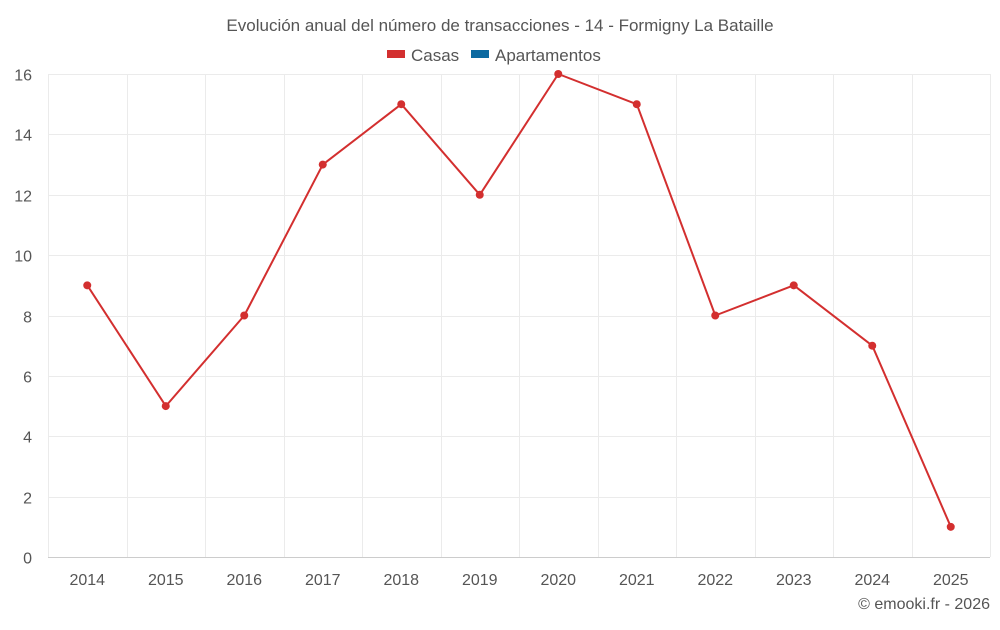 This screenshot has width=1000, height=630. Describe the element at coordinates (924, 604) in the screenshot. I see `credit-text: © emooki.fr - 2026` at that location.